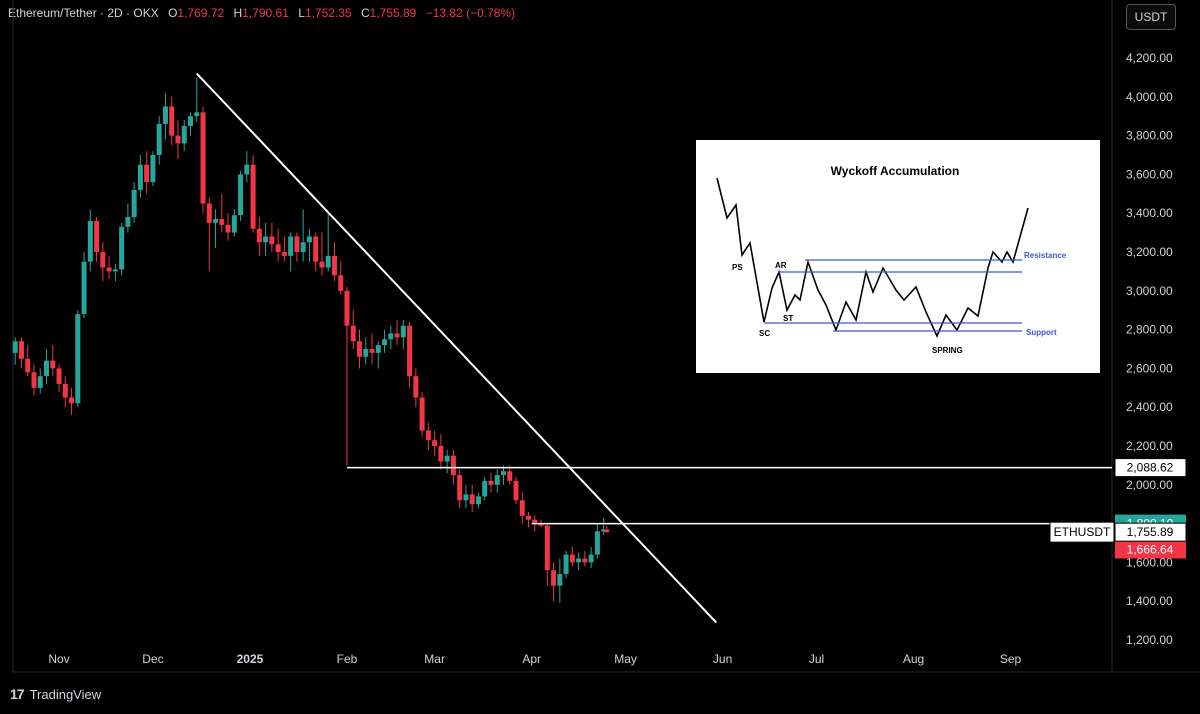 This screenshot has height=714, width=1200. I want to click on price-label-ethusdt: ETHUSDT 1,755.89, so click(1118, 532).